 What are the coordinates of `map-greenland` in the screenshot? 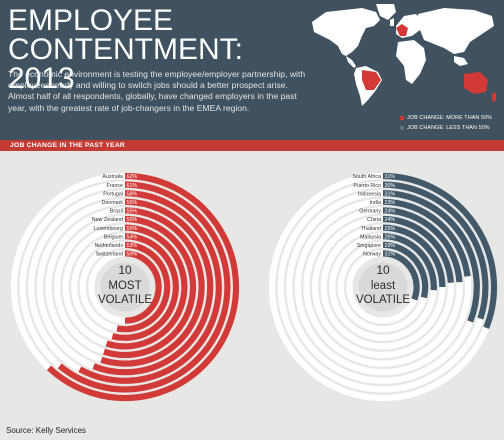 It's located at (386, 12).